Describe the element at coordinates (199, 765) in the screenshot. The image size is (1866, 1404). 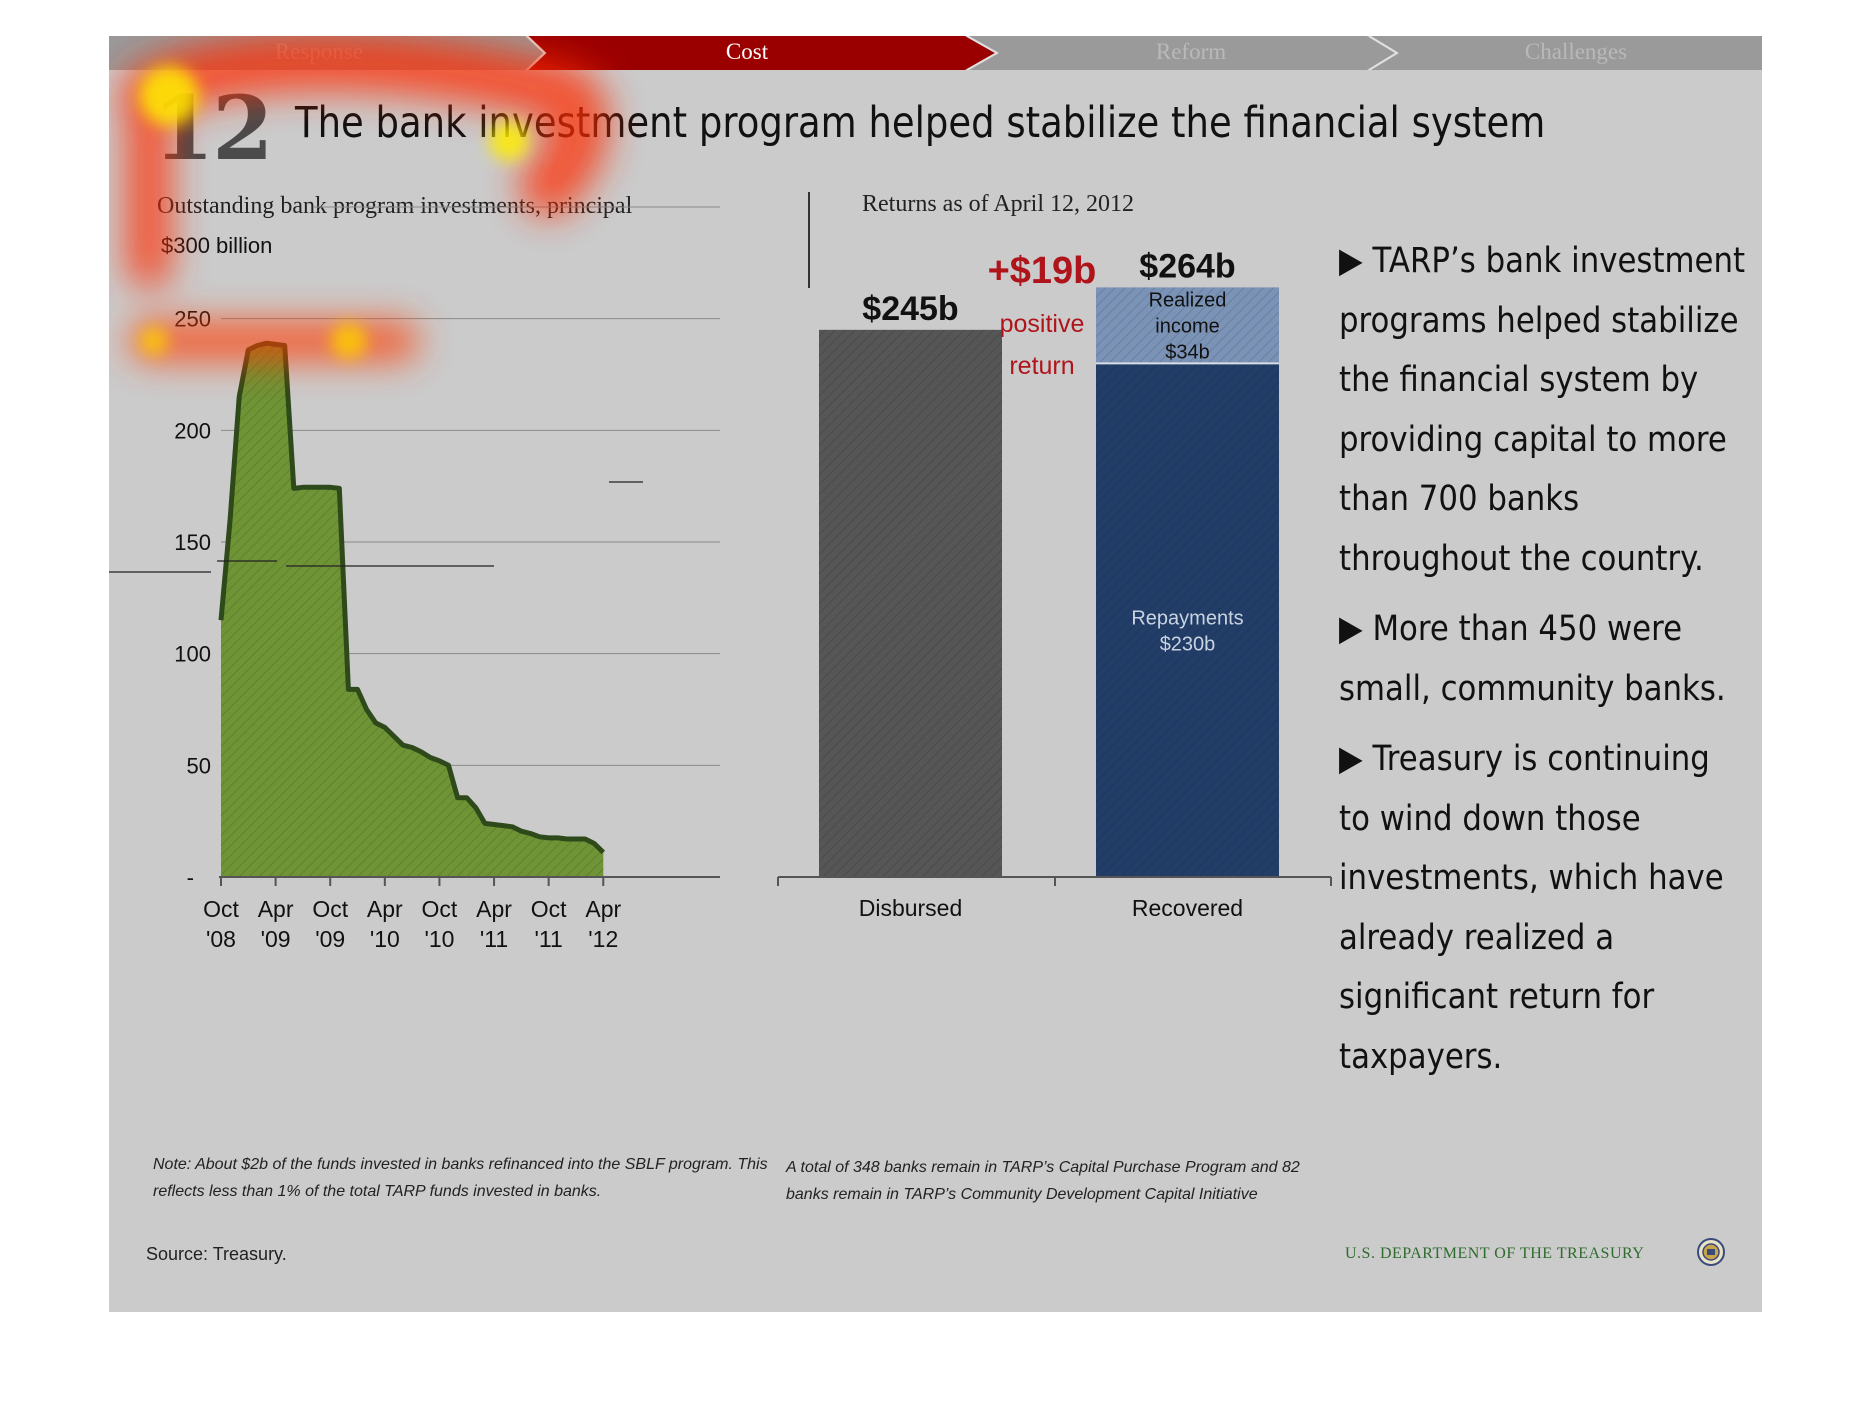
I see `y-tick-label: 50` at that location.